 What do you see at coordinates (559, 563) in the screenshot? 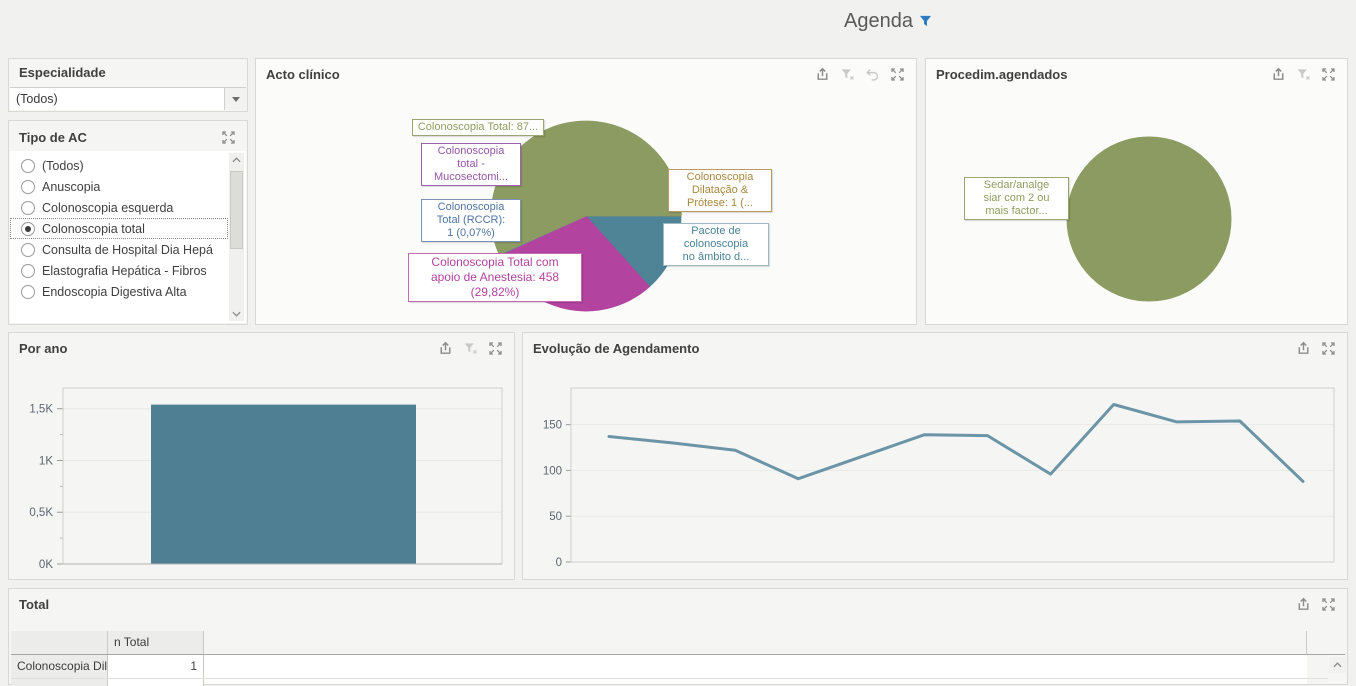
I see `svg-text: 0` at bounding box center [559, 563].